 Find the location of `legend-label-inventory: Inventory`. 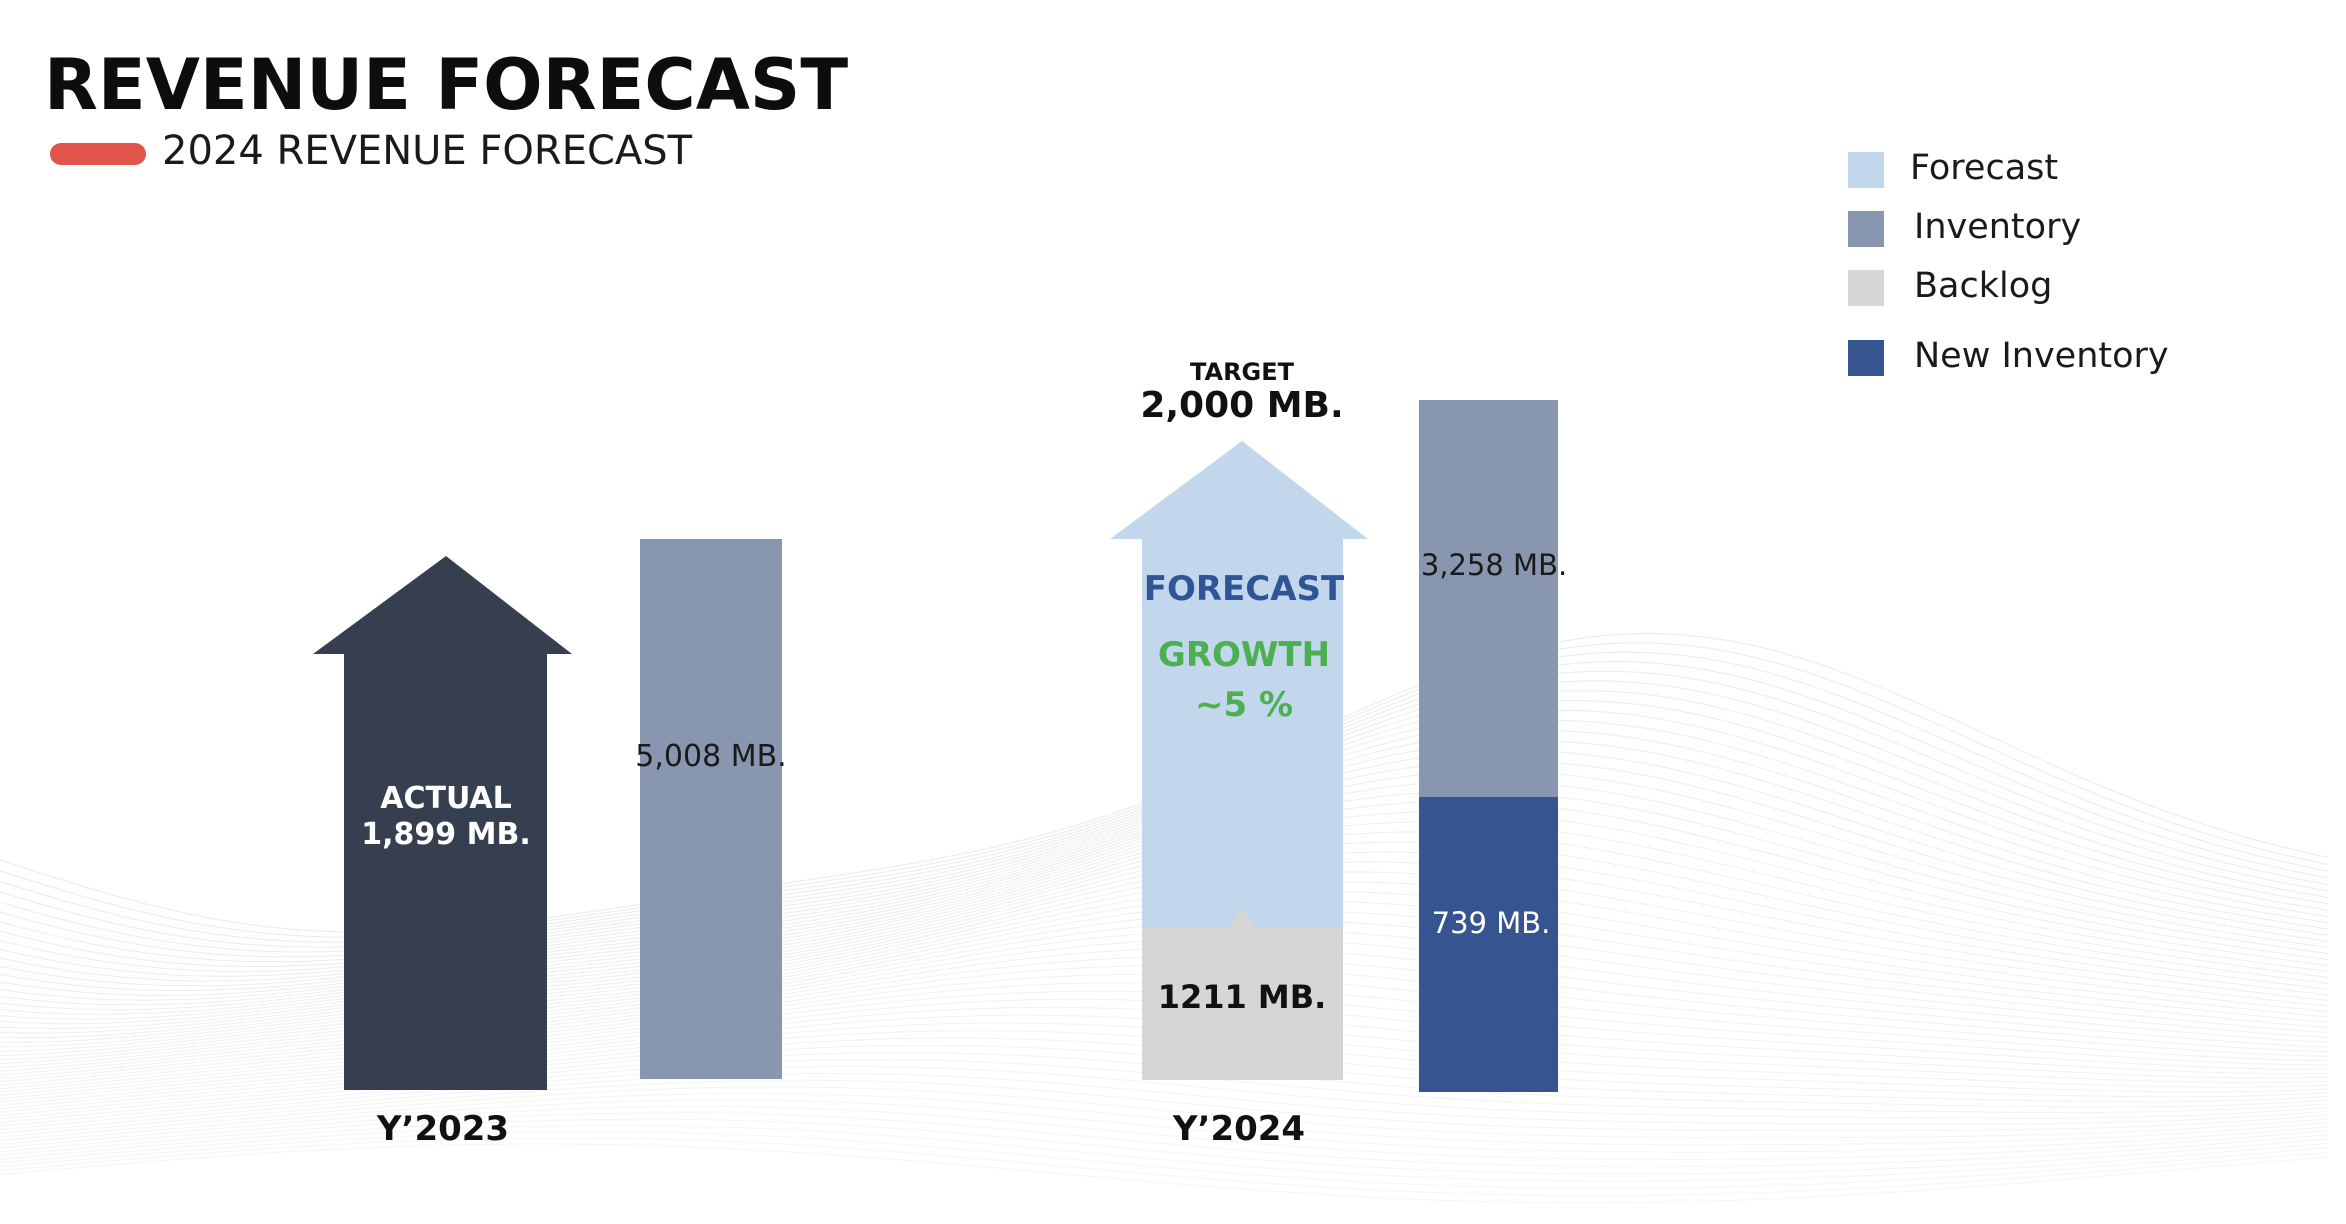

legend-label-inventory: Inventory is located at coordinates (1998, 227).